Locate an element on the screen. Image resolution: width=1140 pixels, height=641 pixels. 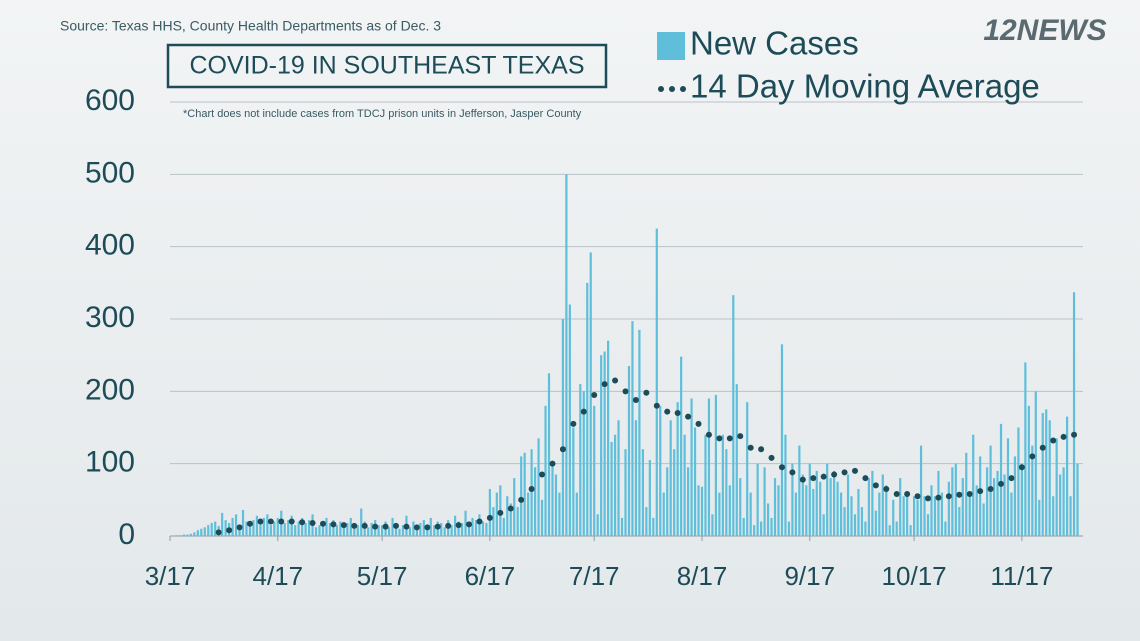
y-tick-label: 200 is located at coordinates (110, 389).